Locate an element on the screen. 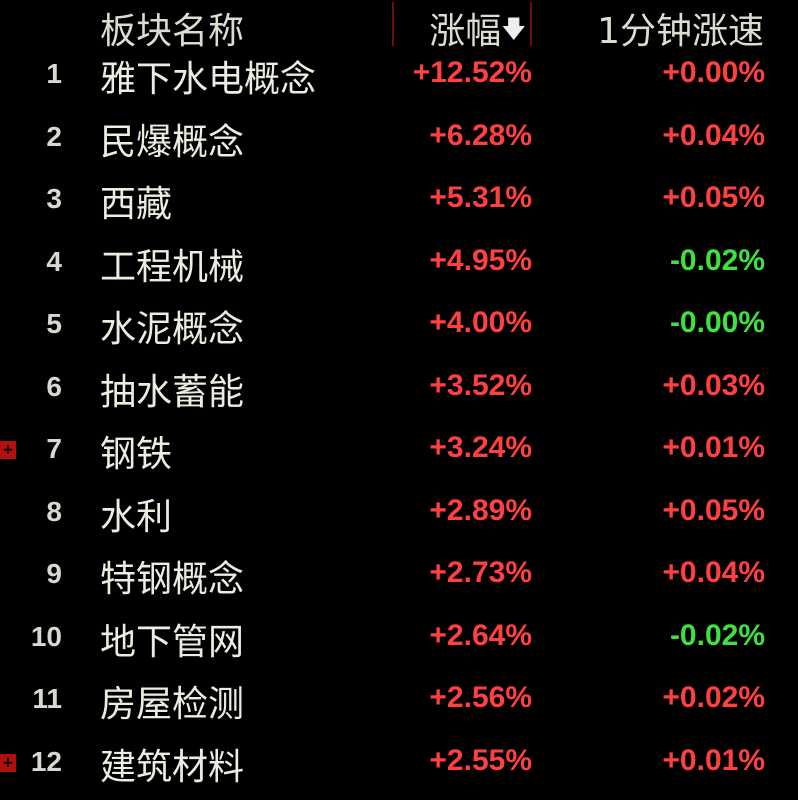 The width and height of the screenshot is (798, 800). arrow-down-icon: 🡇 is located at coordinates (513, 29).